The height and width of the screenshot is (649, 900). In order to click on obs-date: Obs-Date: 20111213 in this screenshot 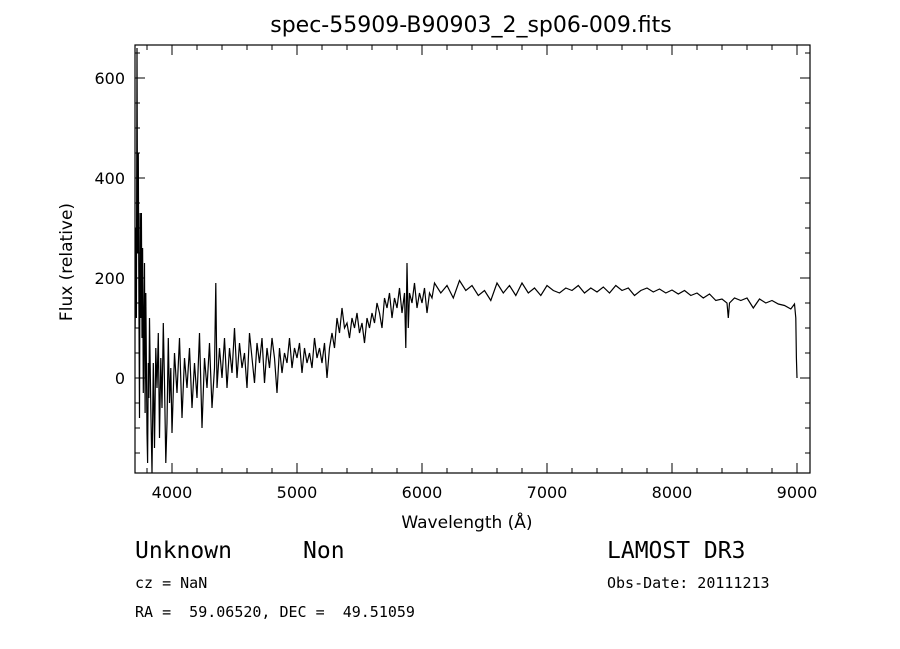, I will do `click(688, 583)`.